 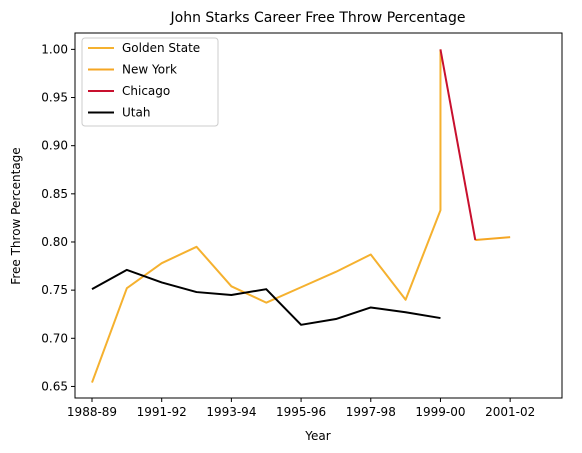 What do you see at coordinates (318, 18) in the screenshot?
I see `chart-title: John Starks Career Free Throw Percentage` at bounding box center [318, 18].